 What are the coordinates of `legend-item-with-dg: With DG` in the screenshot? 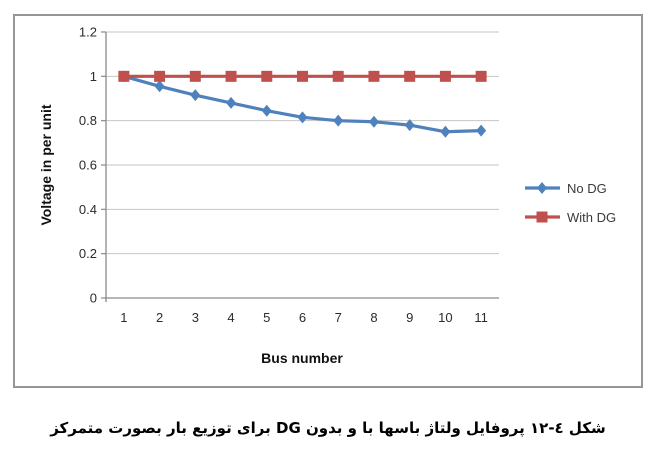 It's located at (570, 217).